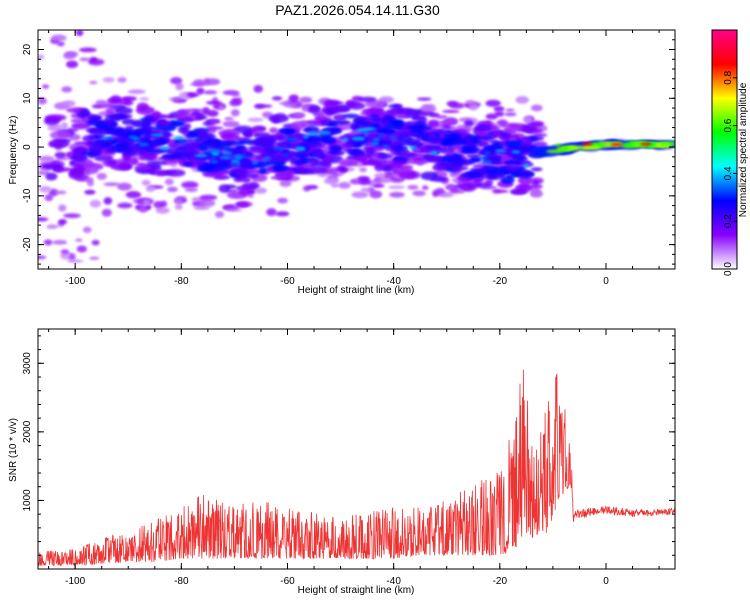 The image size is (750, 600). Describe the element at coordinates (728, 125) in the screenshot. I see `colorbar-tick-label: 0.6` at that location.